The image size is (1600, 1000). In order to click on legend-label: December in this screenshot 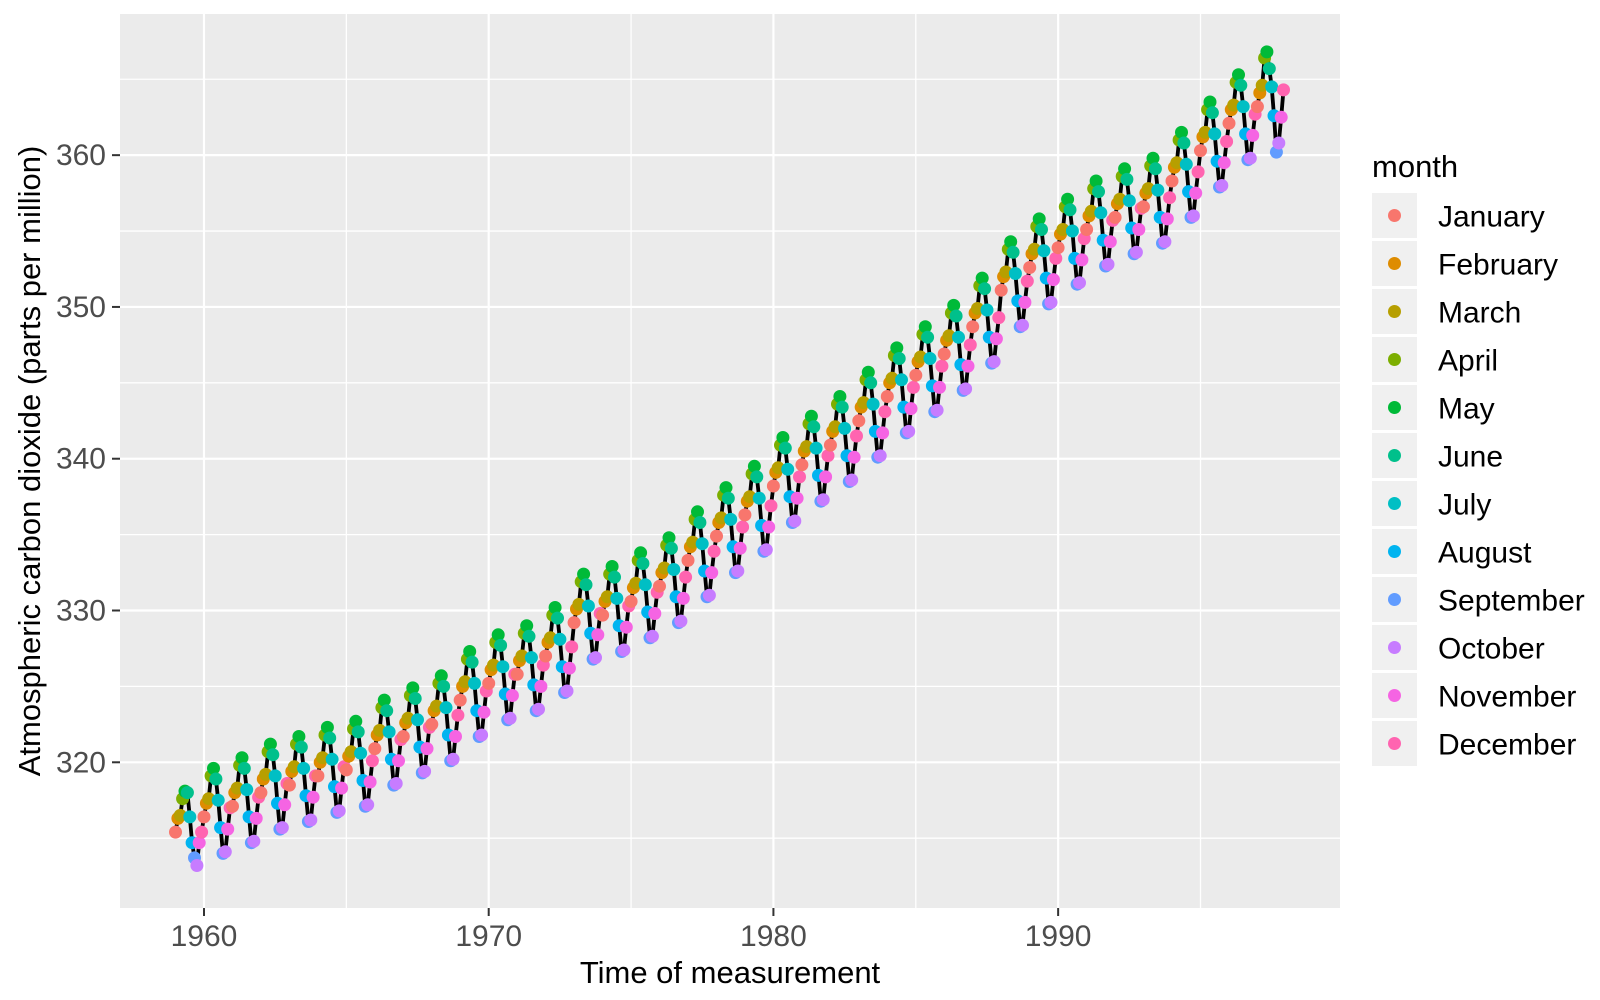, I will do `click(1507, 745)`.